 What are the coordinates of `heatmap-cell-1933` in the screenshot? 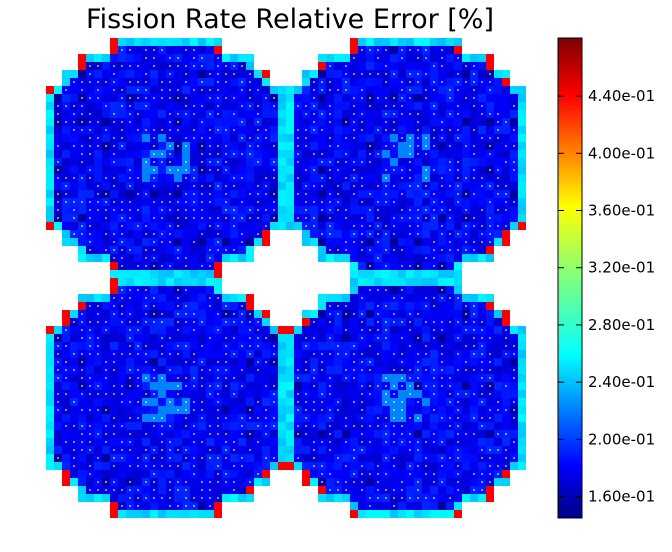 It's located at (234, 386).